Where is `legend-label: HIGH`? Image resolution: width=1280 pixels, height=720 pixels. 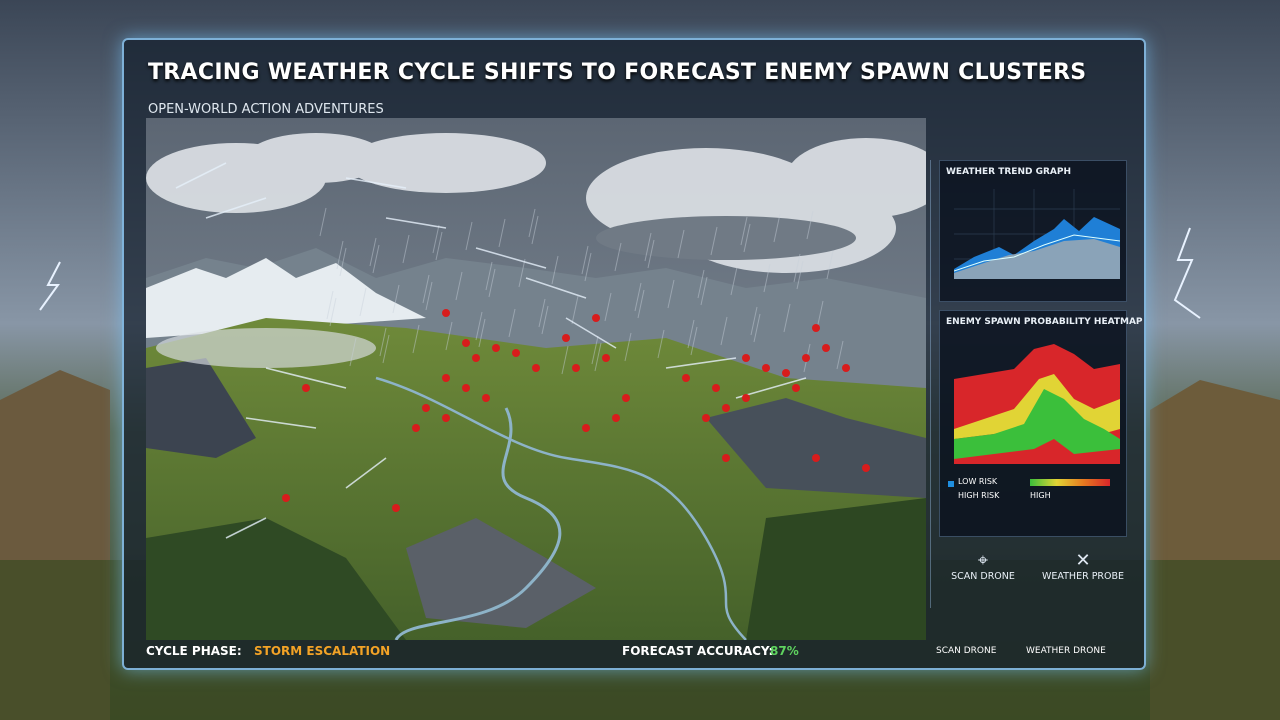
legend-label: HIGH is located at coordinates (1040, 495).